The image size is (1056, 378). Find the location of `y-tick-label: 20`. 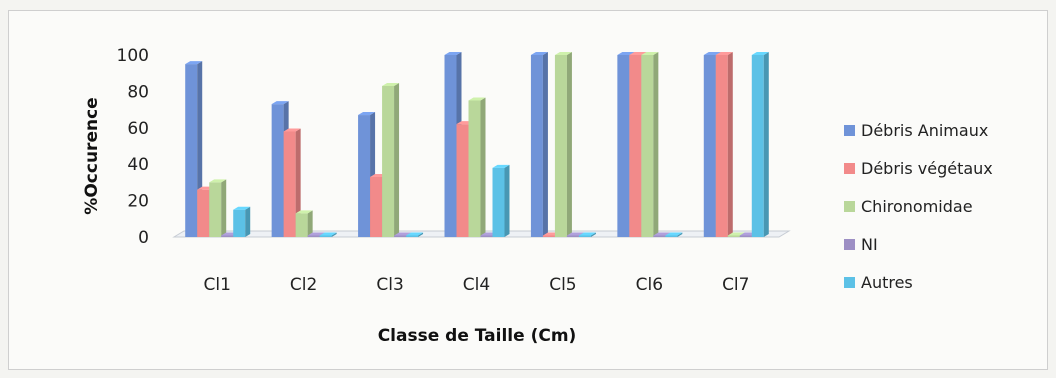

y-tick-label: 20 is located at coordinates (138, 202).